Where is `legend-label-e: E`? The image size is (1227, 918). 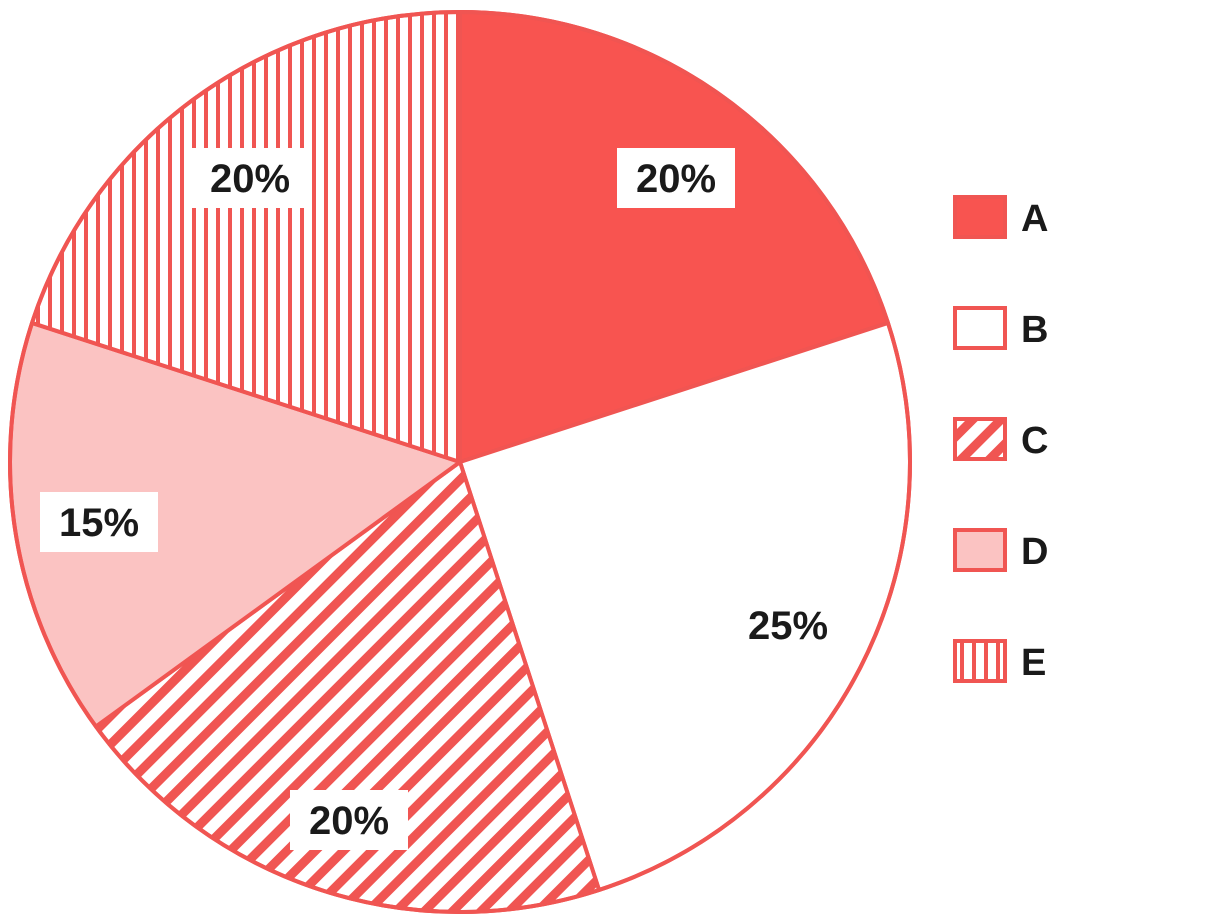
legend-label-e: E is located at coordinates (1033, 663).